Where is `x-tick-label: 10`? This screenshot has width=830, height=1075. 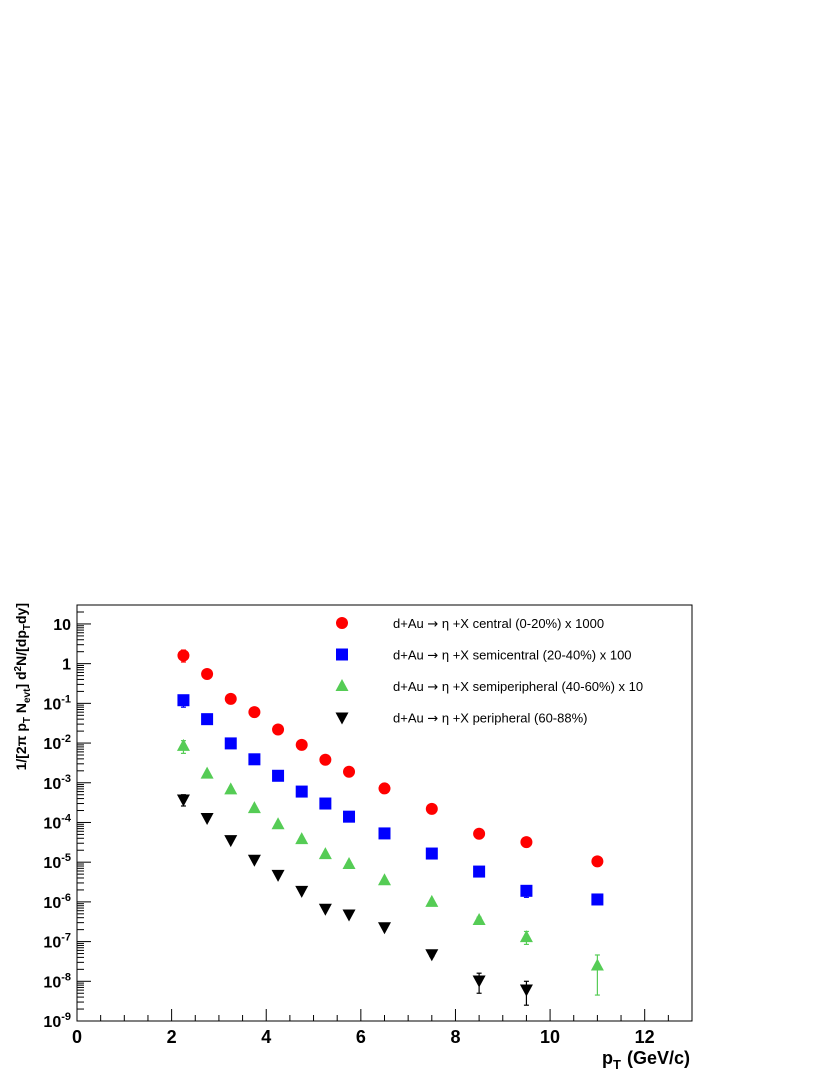 x-tick-label: 10 is located at coordinates (550, 1037).